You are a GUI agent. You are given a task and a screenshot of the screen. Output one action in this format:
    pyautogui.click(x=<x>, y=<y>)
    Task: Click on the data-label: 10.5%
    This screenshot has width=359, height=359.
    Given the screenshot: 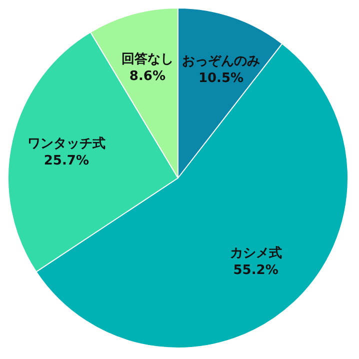 What is the action you would take?
    pyautogui.click(x=221, y=78)
    